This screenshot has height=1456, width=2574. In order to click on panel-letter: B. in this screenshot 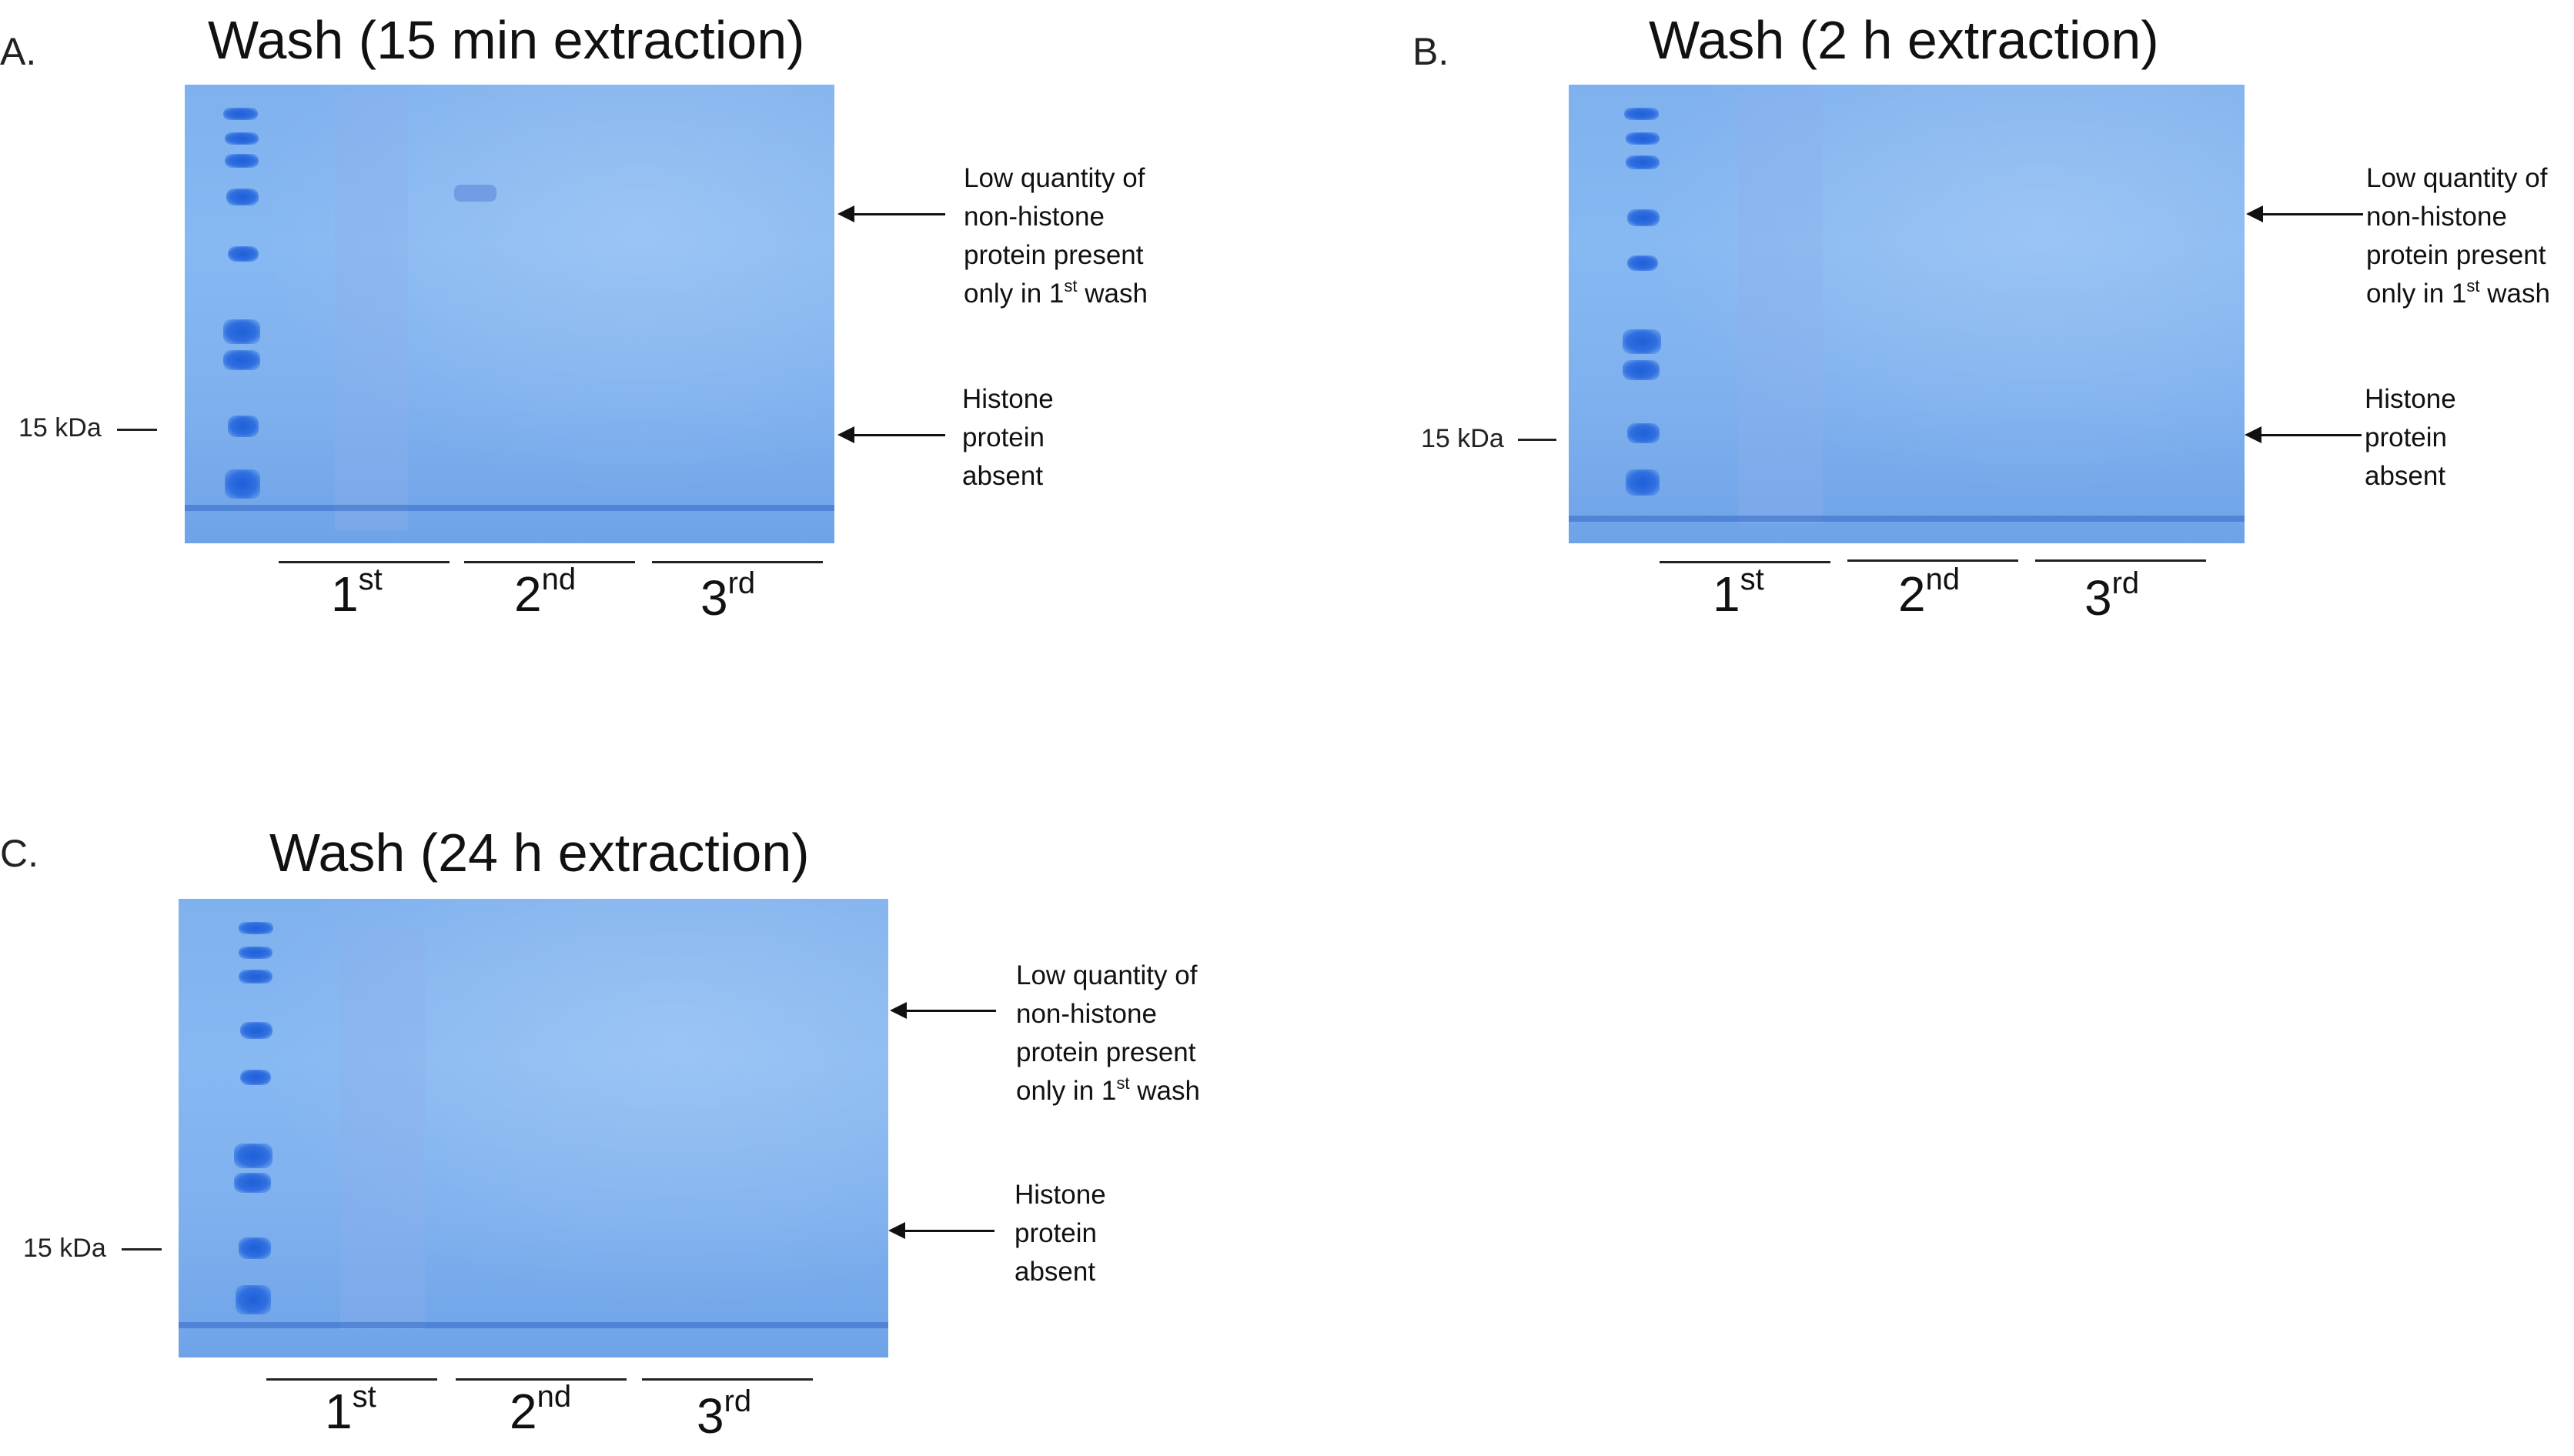, I will do `click(1431, 52)`.